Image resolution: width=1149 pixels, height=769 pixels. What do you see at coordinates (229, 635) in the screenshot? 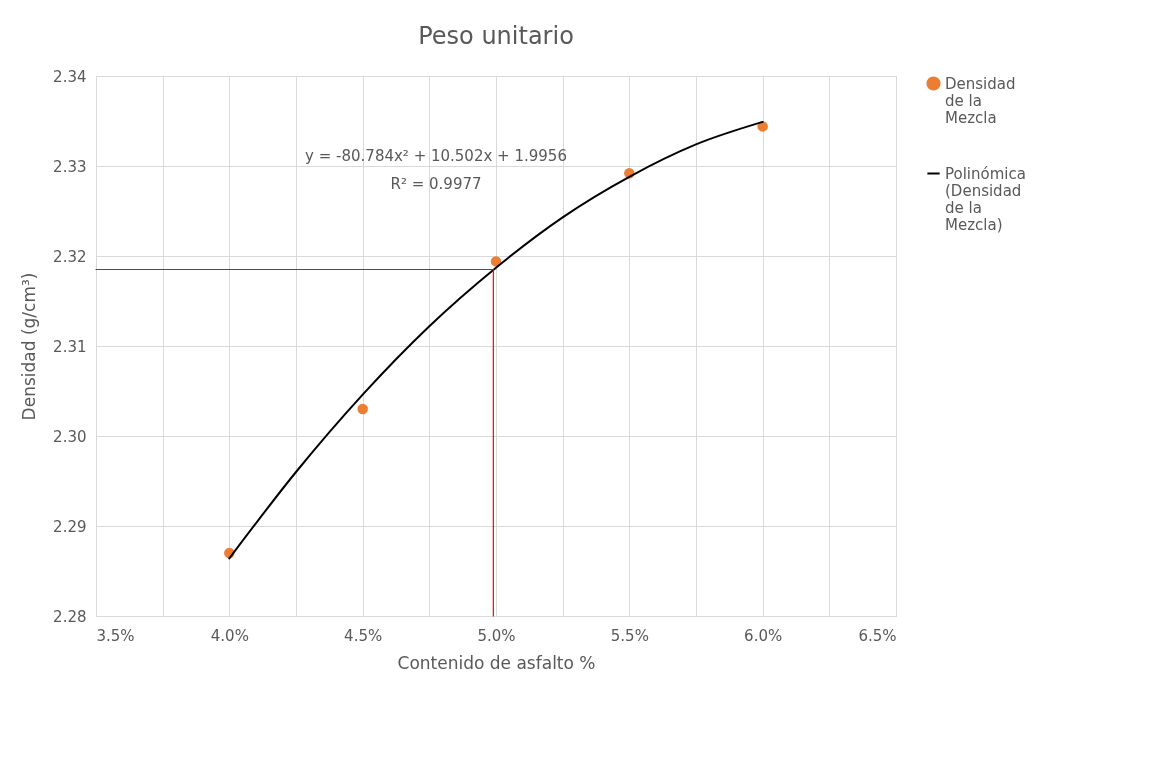
I see `x-tick-label: 4.0%` at bounding box center [229, 635].